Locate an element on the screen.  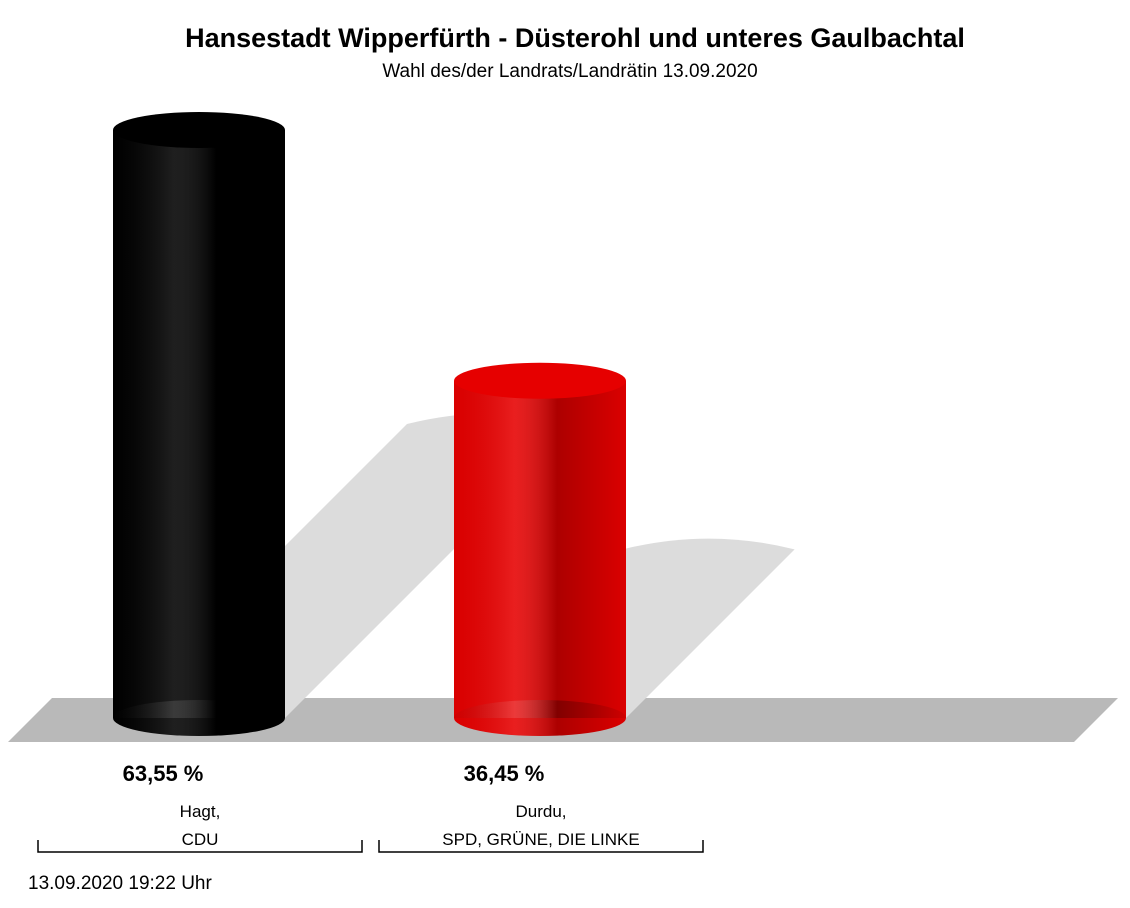
value-label: 36,45 % is located at coordinates (504, 773).